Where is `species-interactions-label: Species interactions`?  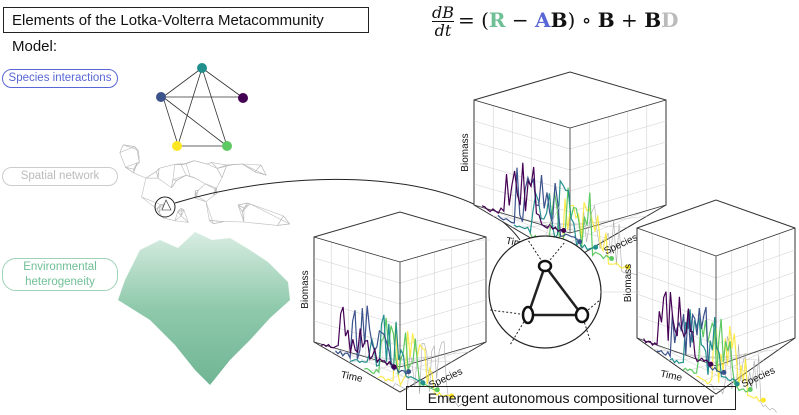
species-interactions-label: Species interactions is located at coordinates (60, 78).